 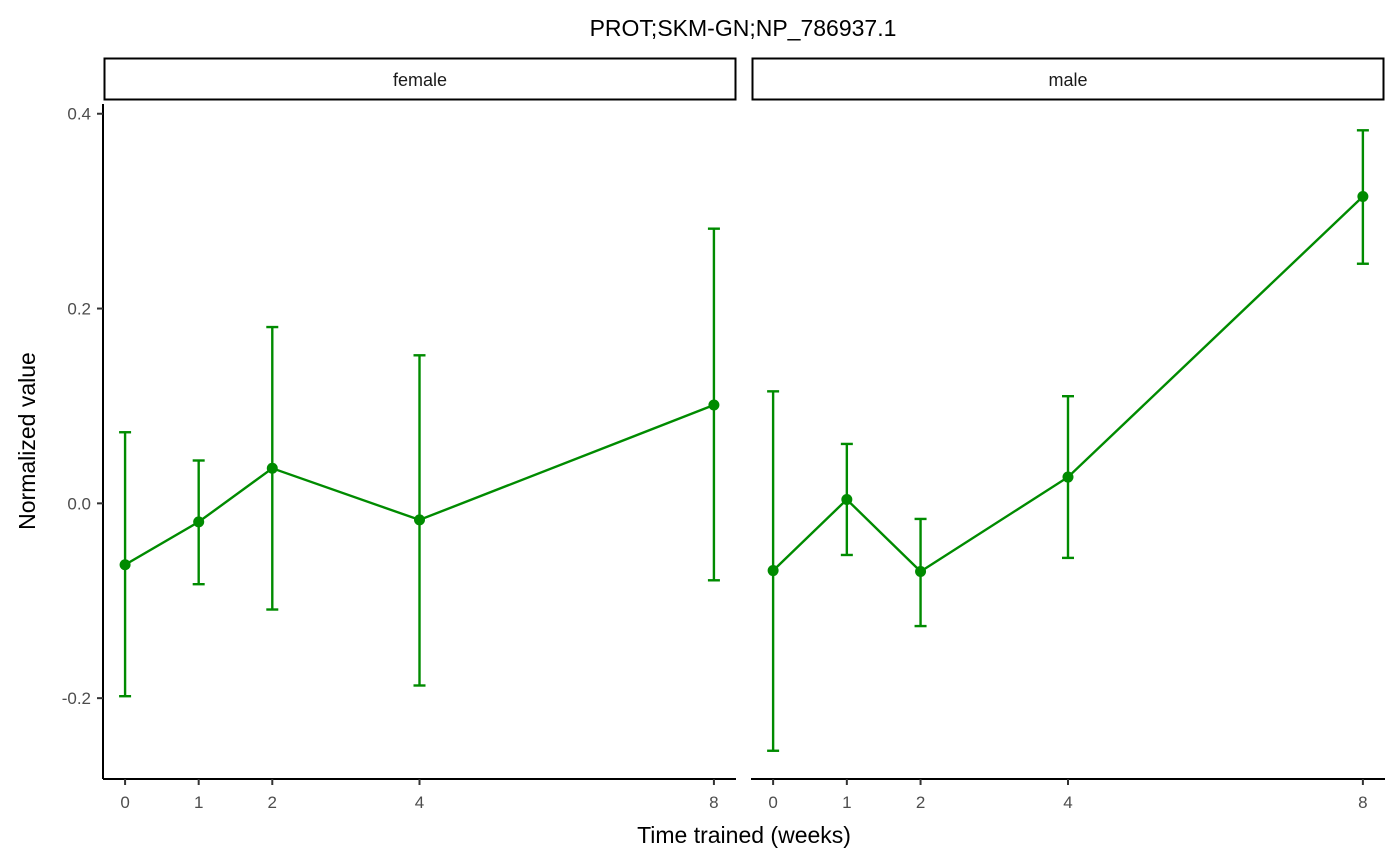 I want to click on strip-label-male: male, so click(x=1067, y=80).